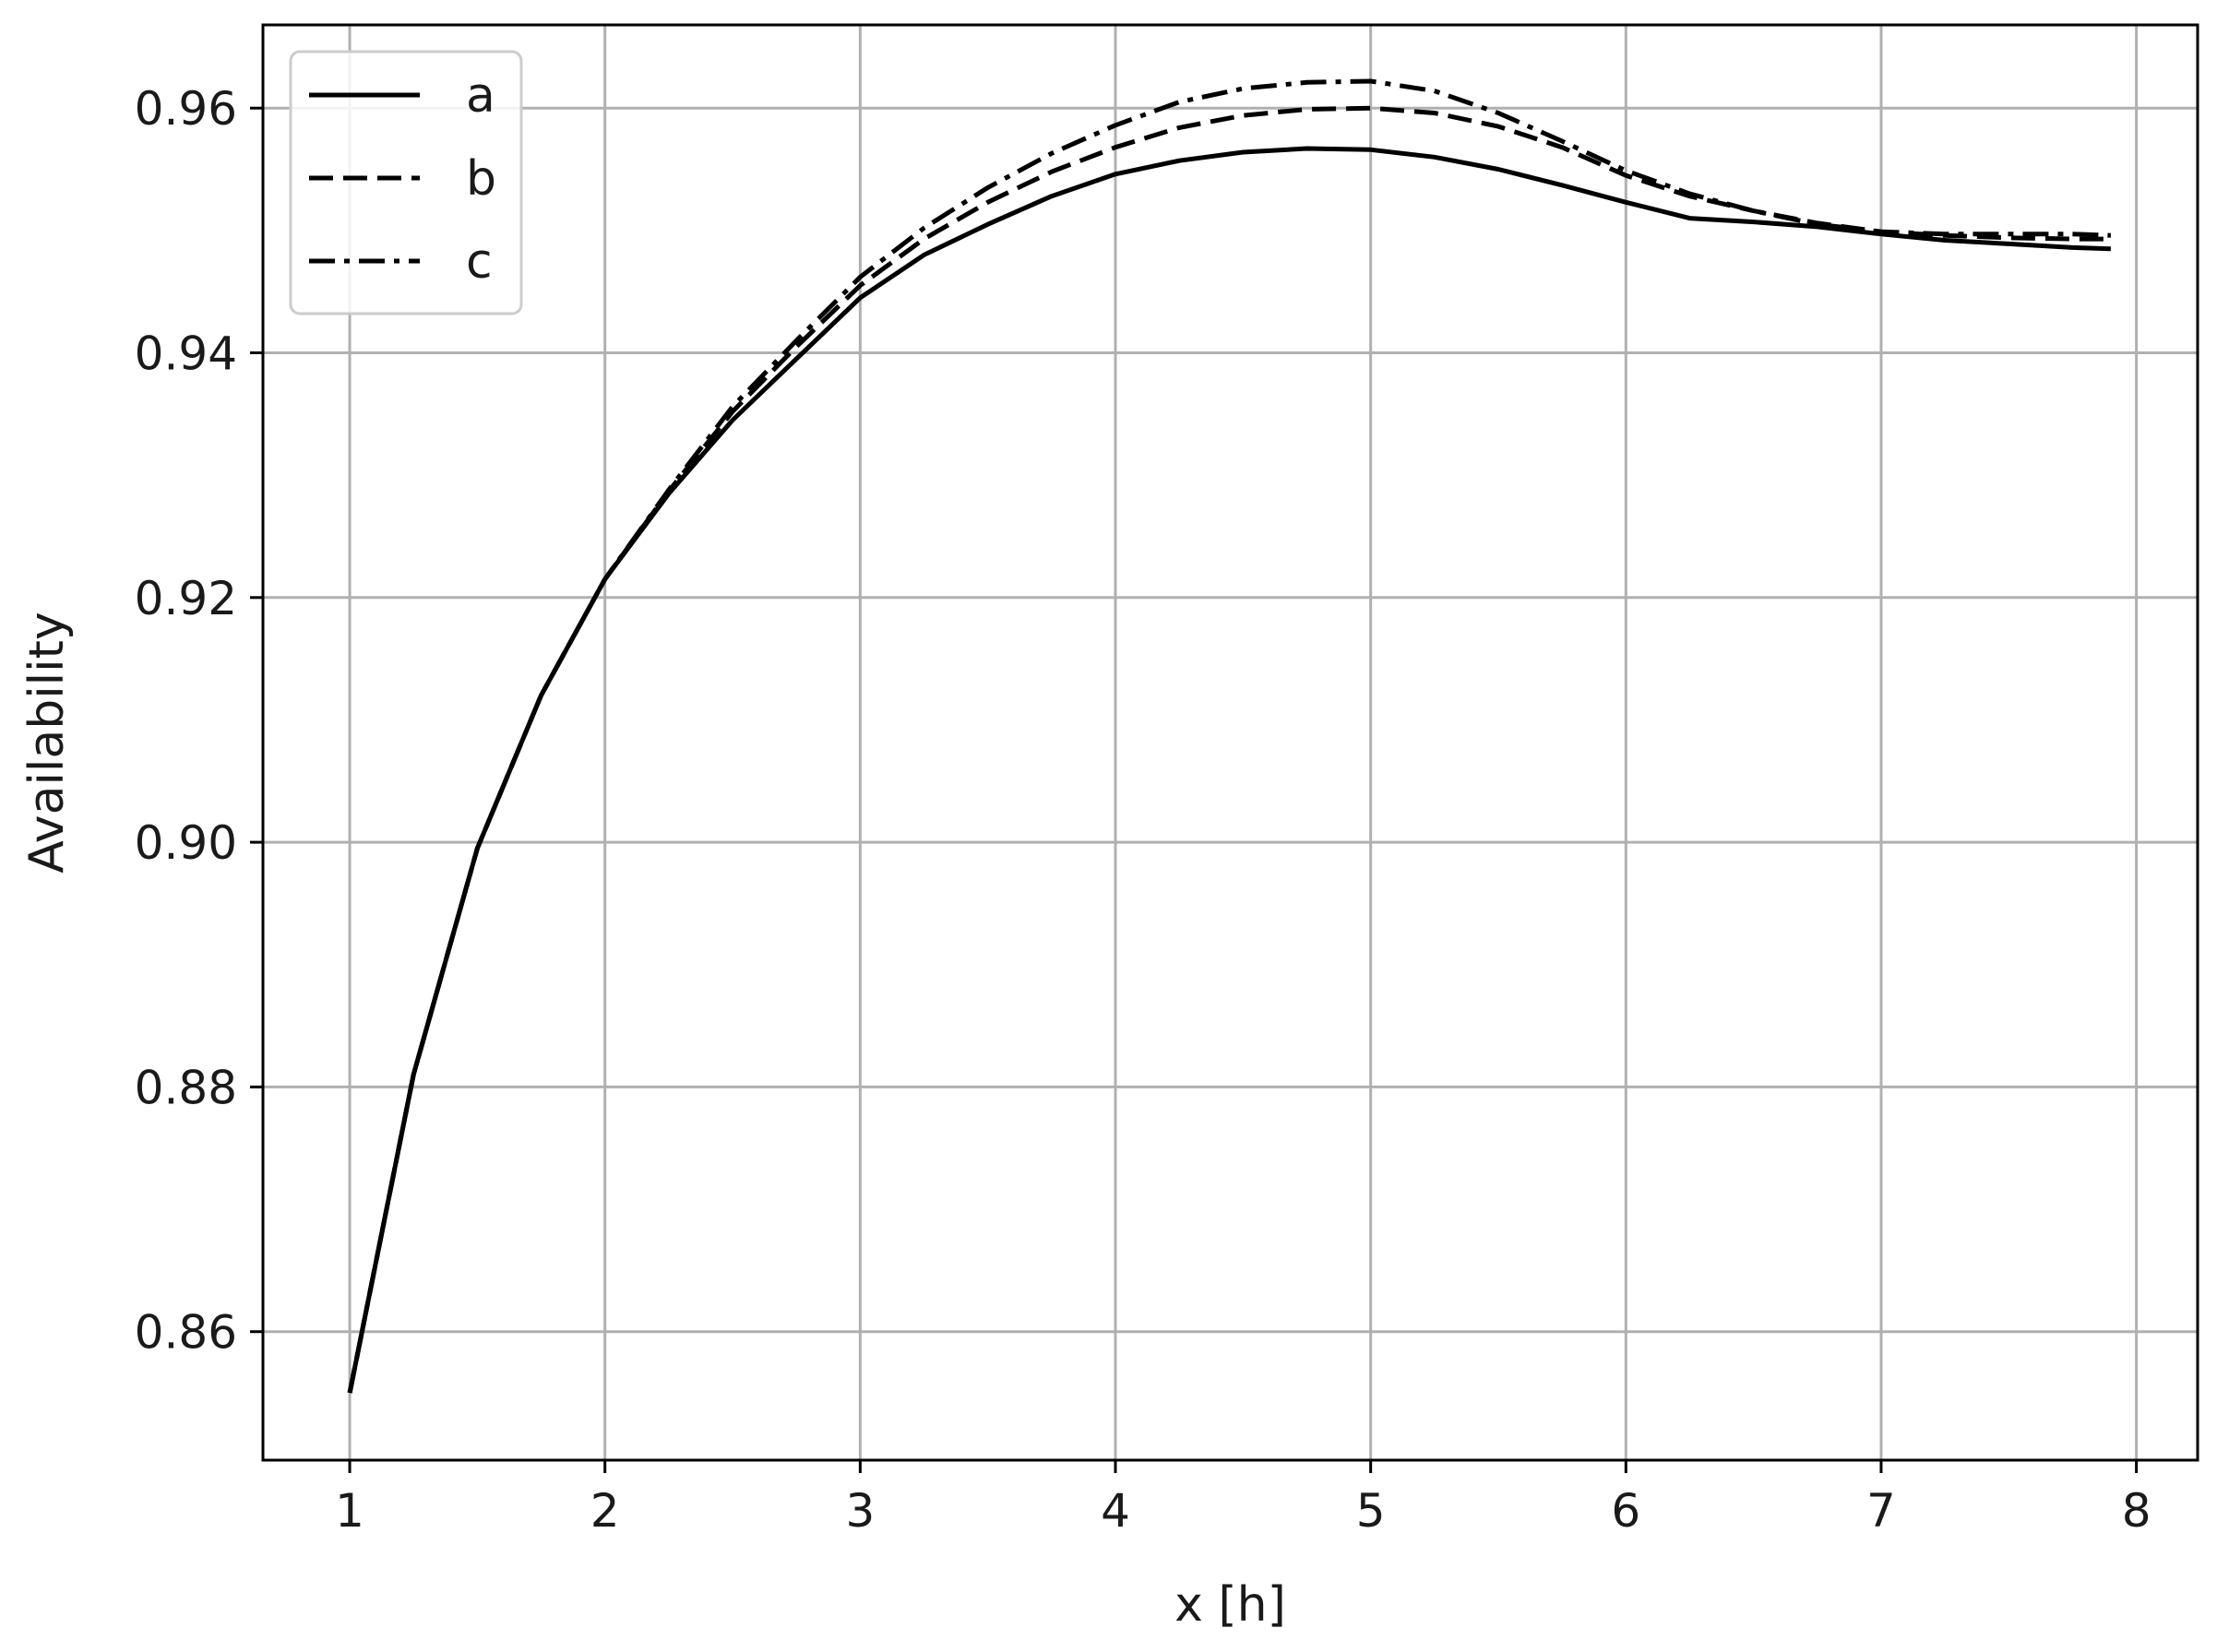  What do you see at coordinates (1115, 1511) in the screenshot?
I see `x-tick-label: 4` at bounding box center [1115, 1511].